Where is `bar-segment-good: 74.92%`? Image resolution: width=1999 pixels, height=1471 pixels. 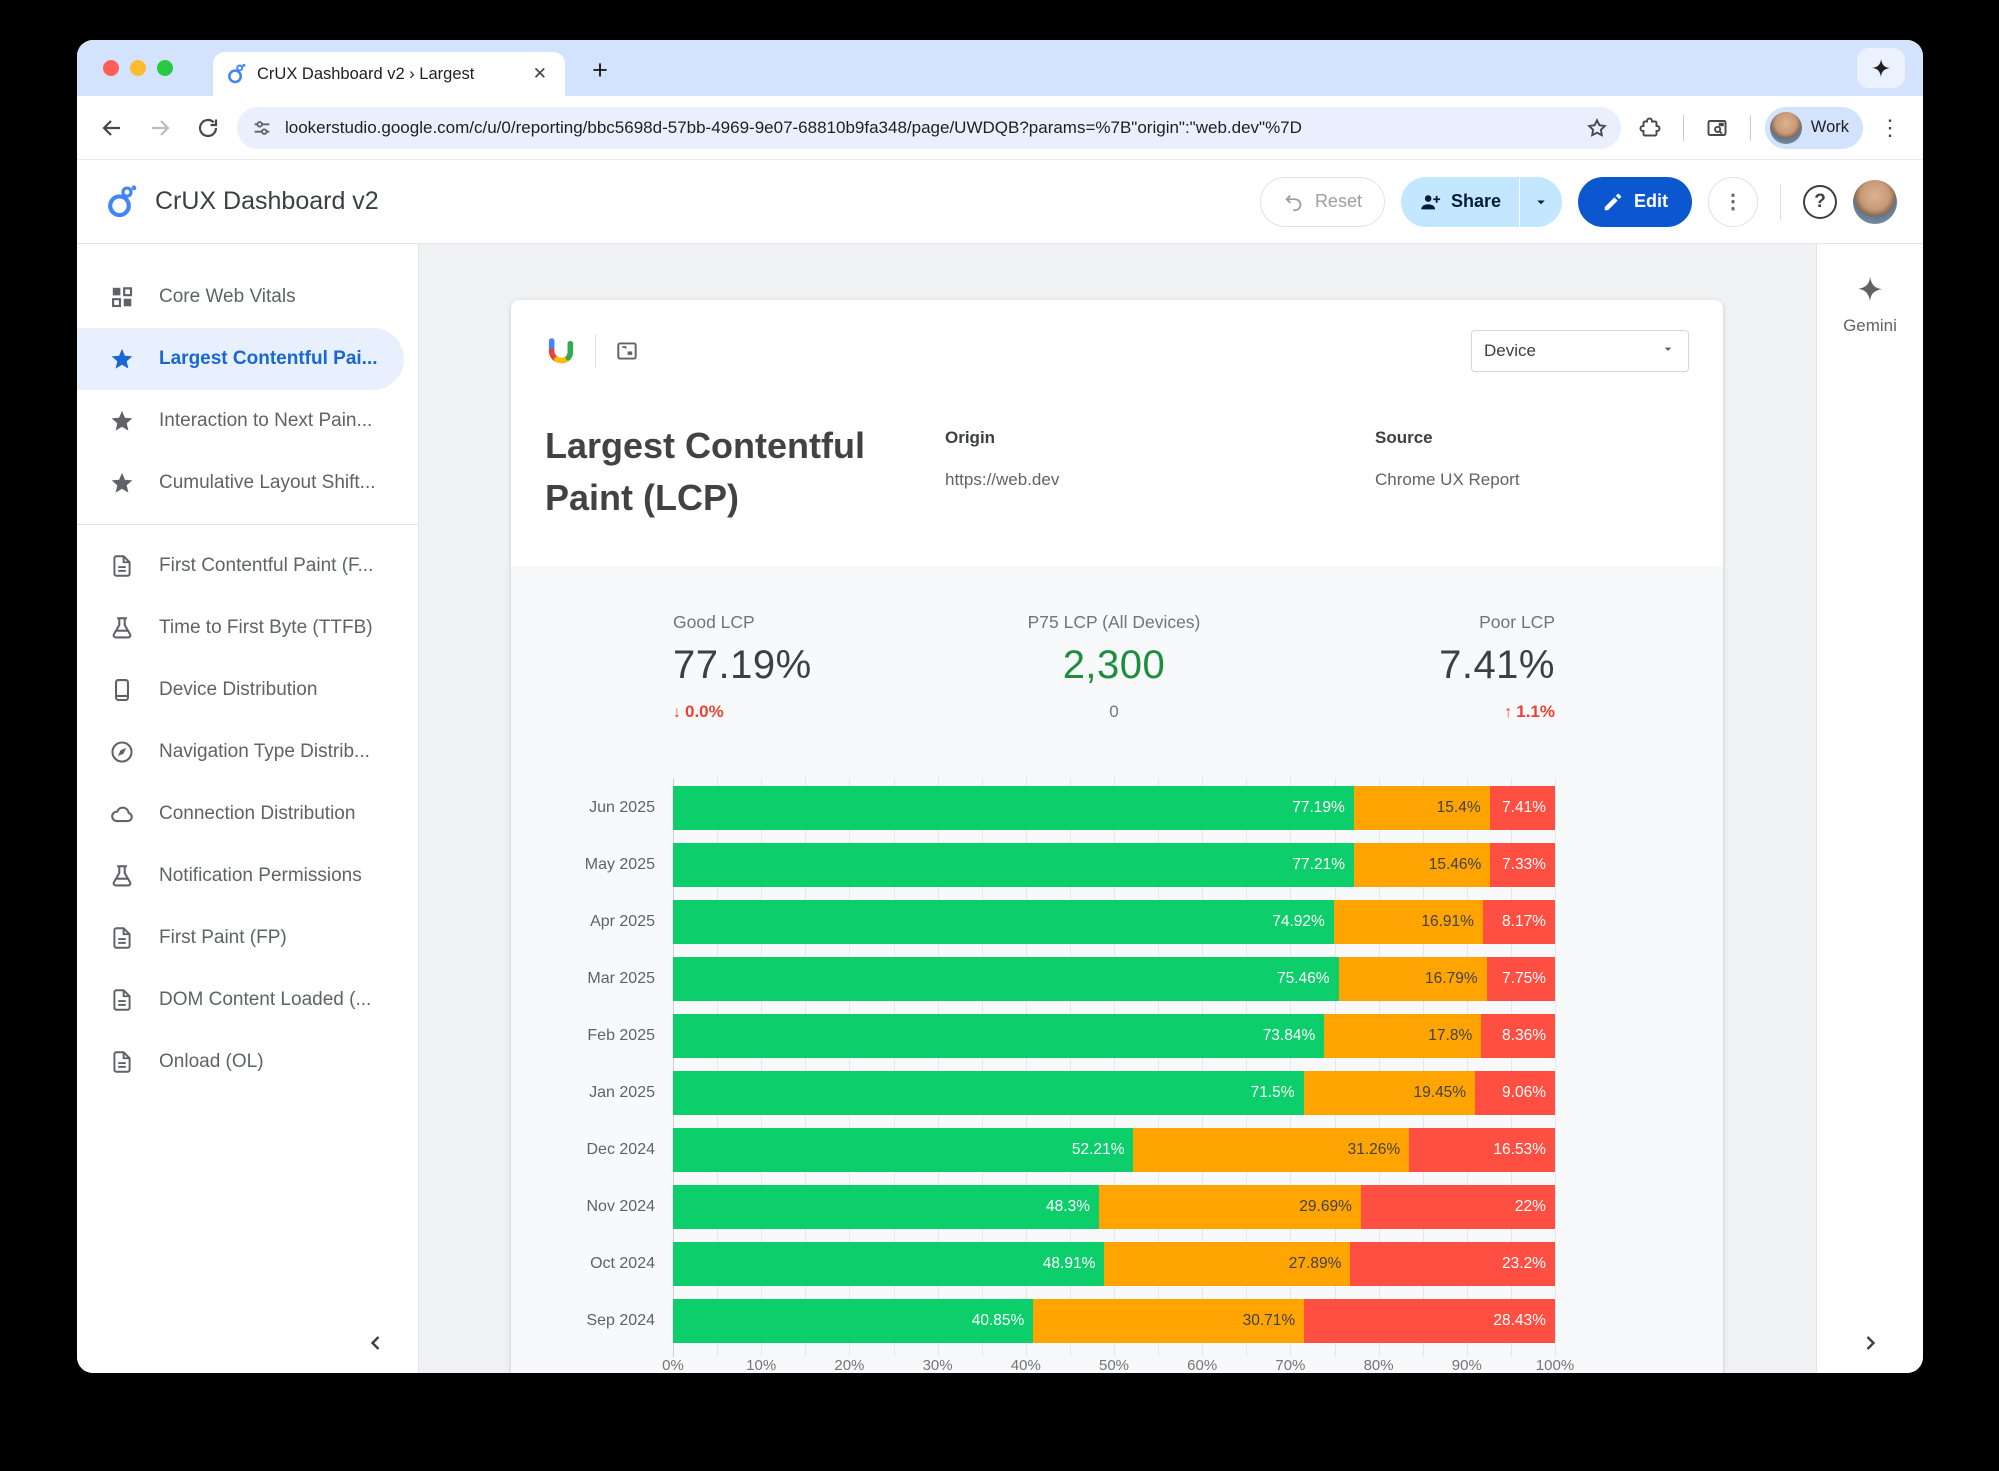 bar-segment-good: 74.92% is located at coordinates (1003, 922).